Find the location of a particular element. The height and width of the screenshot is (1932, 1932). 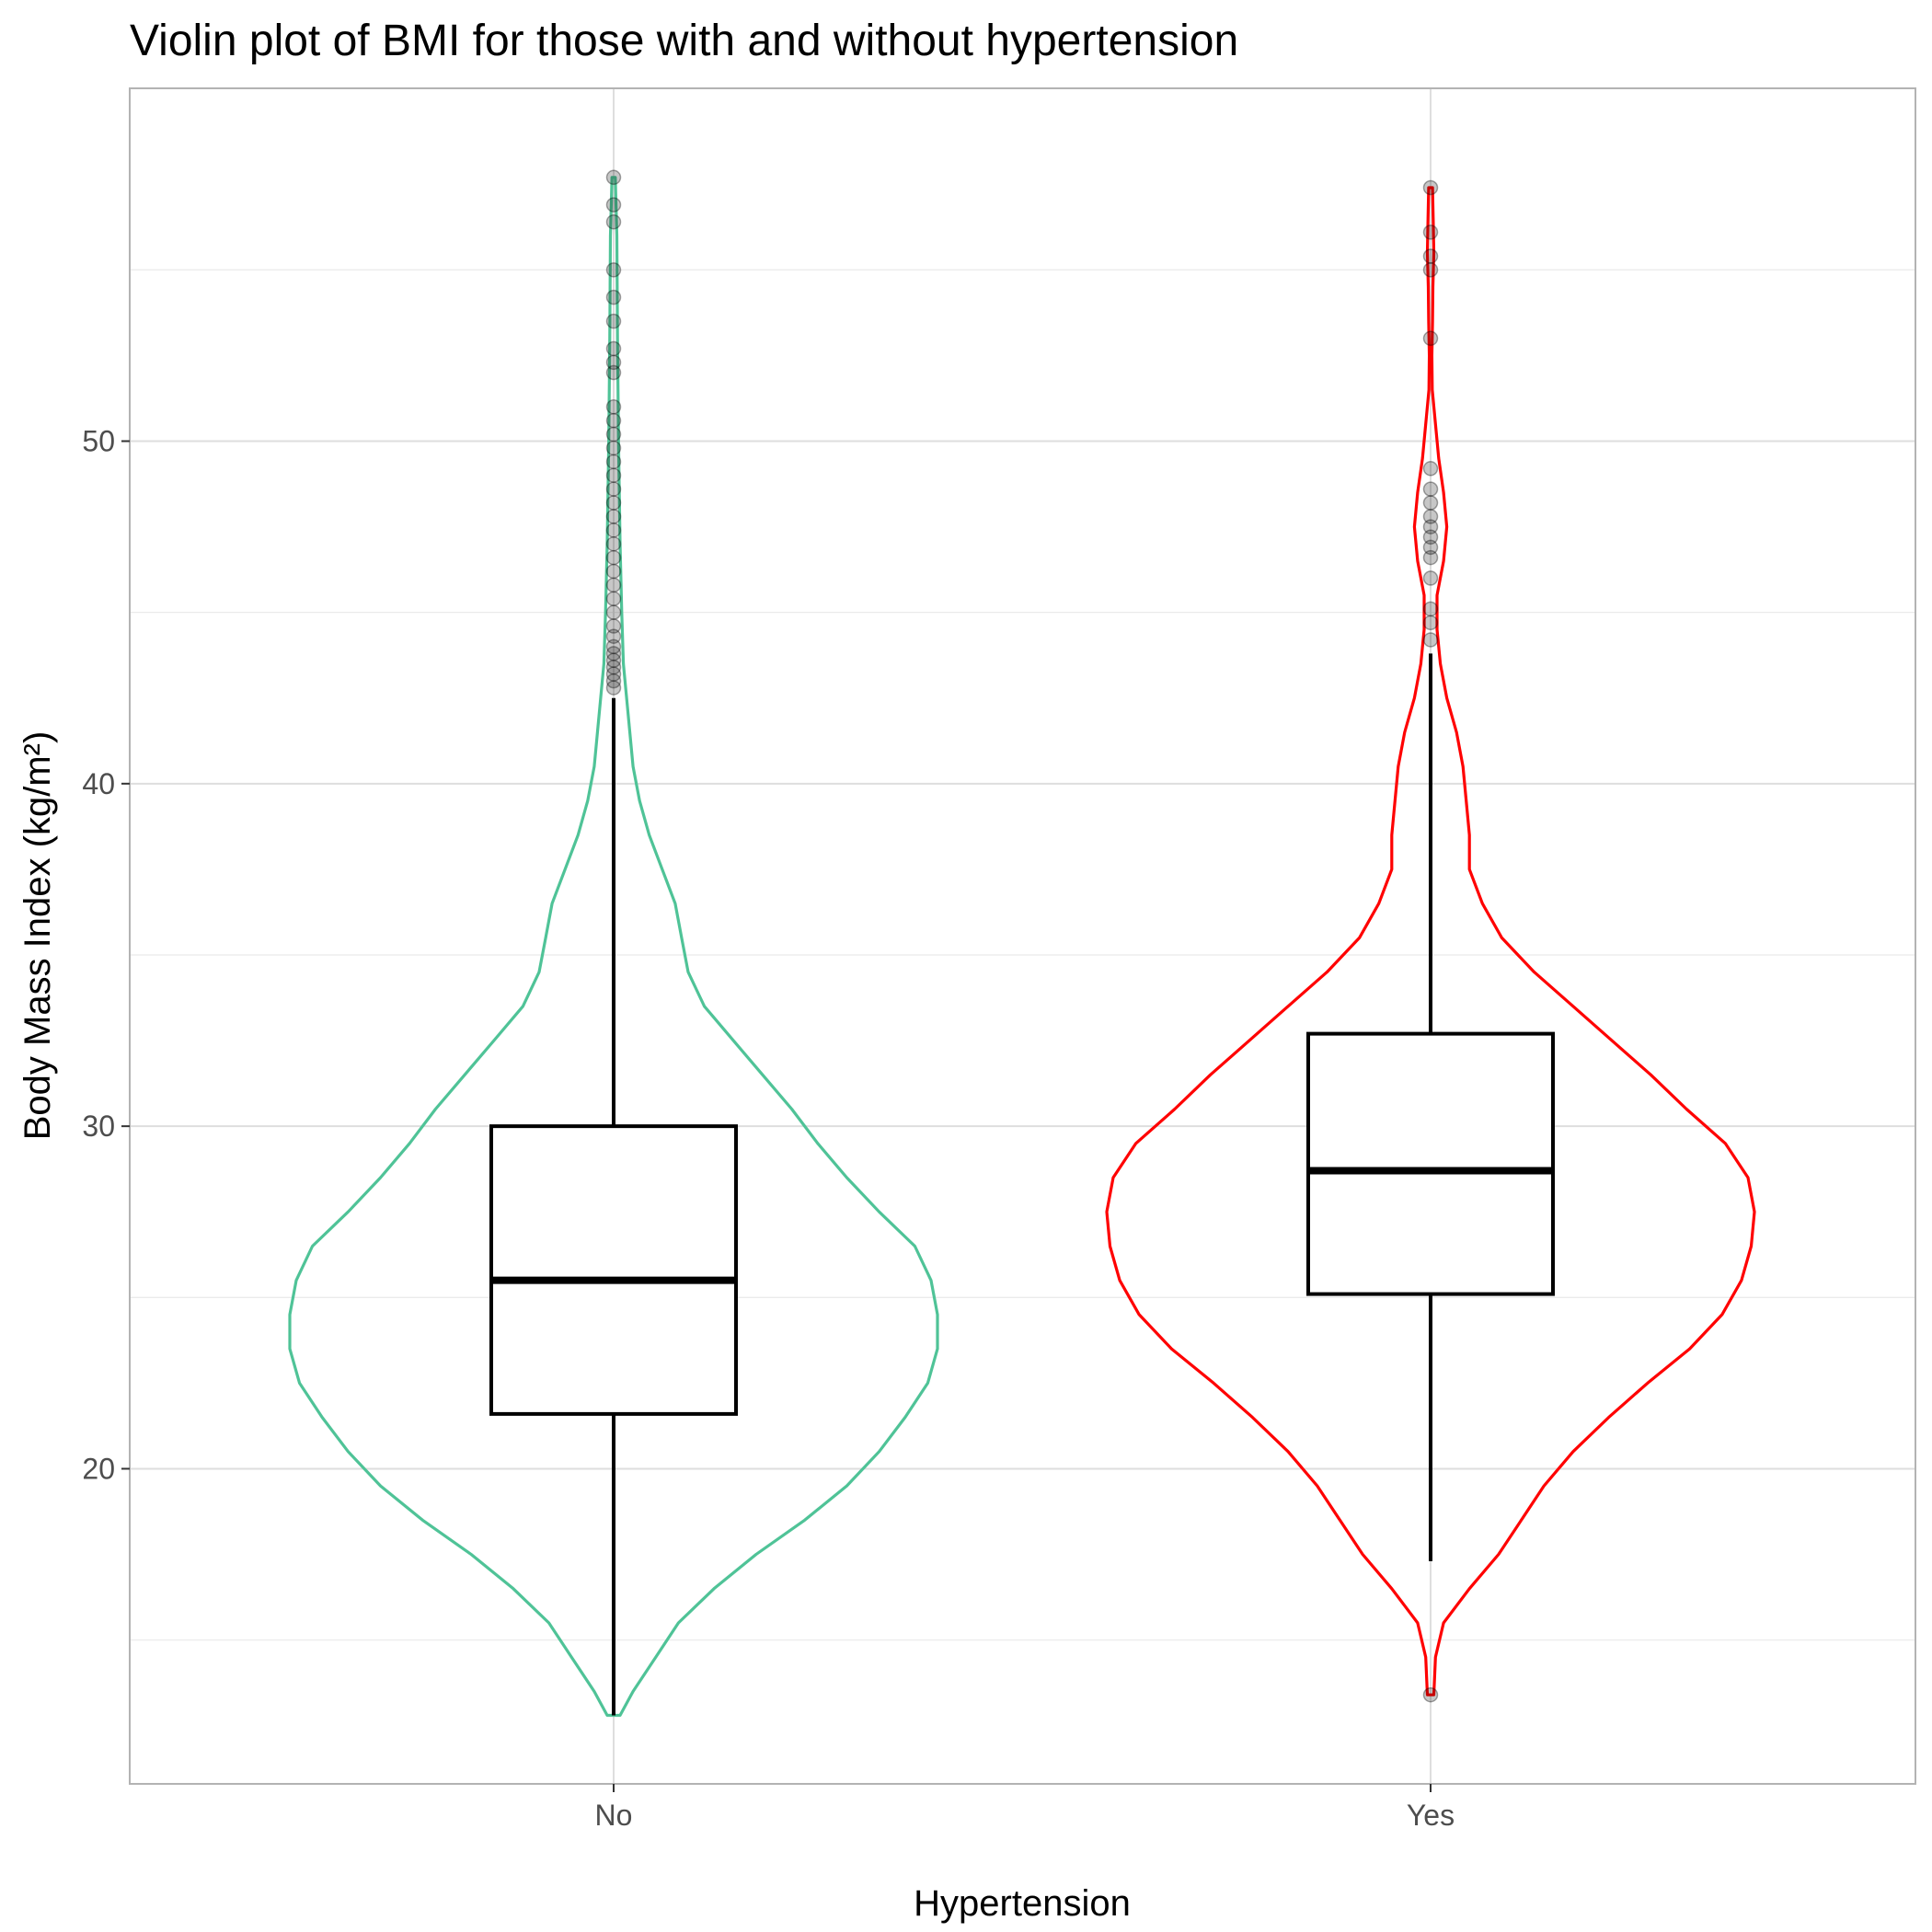

x-tick-labels: No Yes is located at coordinates (1025, 1808).